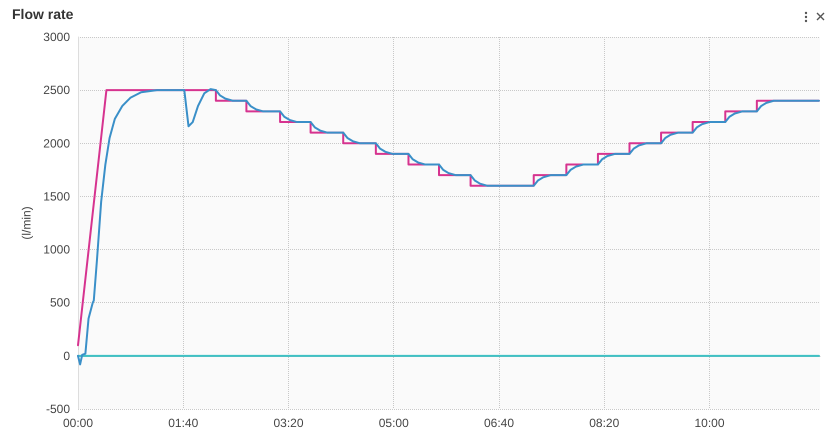  What do you see at coordinates (56, 90) in the screenshot?
I see `y-tick-label: 2500` at bounding box center [56, 90].